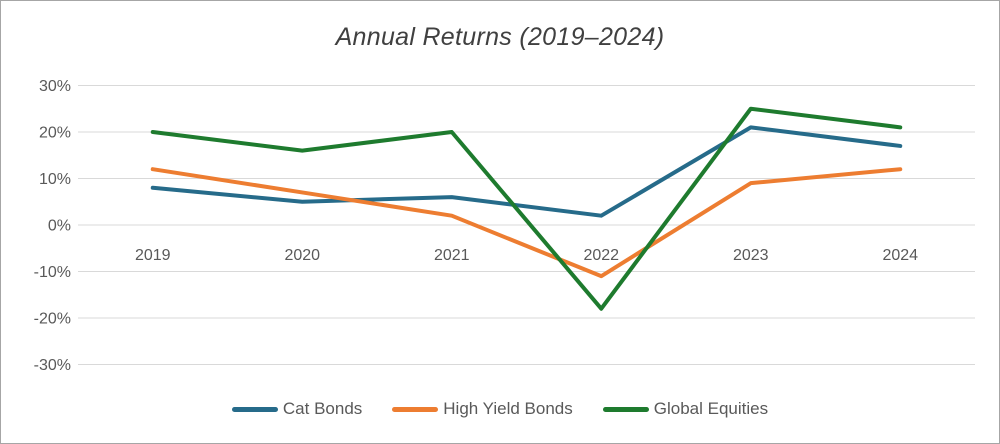 The height and width of the screenshot is (444, 1000). Describe the element at coordinates (52, 272) in the screenshot. I see `y-axis-tick-label: -10%` at that location.